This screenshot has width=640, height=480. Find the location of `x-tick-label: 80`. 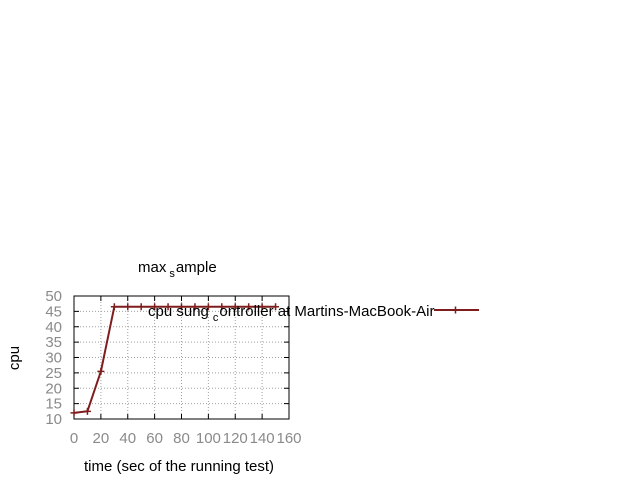

x-tick-label: 80 is located at coordinates (181, 438).